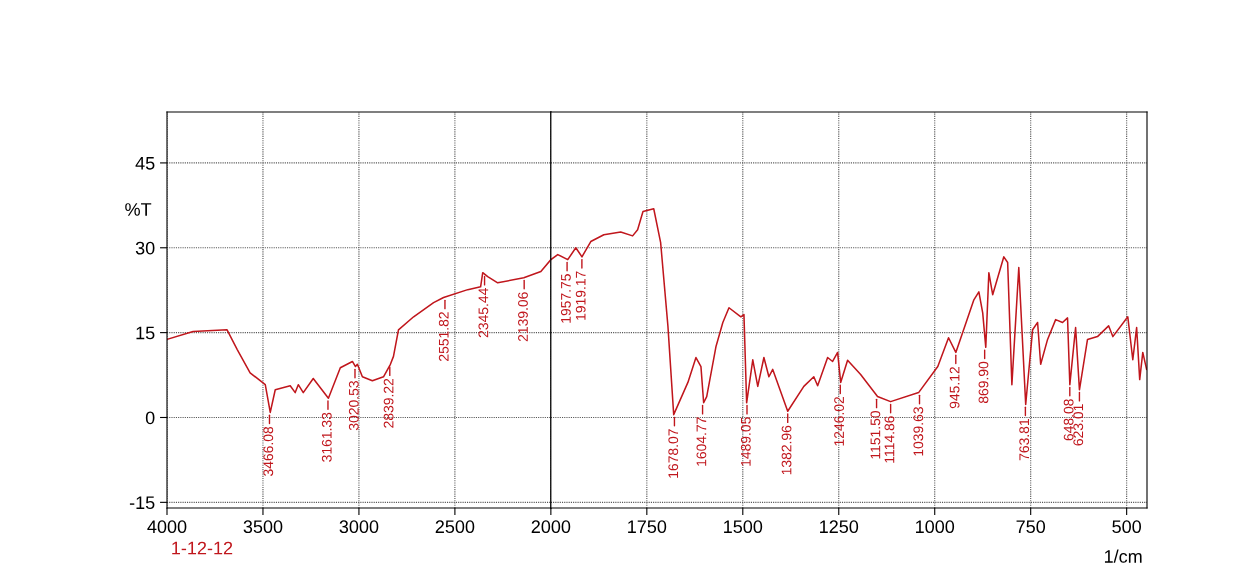 The image size is (1248, 563). Describe the element at coordinates (263, 527) in the screenshot. I see `x-tick-label: 3500` at that location.